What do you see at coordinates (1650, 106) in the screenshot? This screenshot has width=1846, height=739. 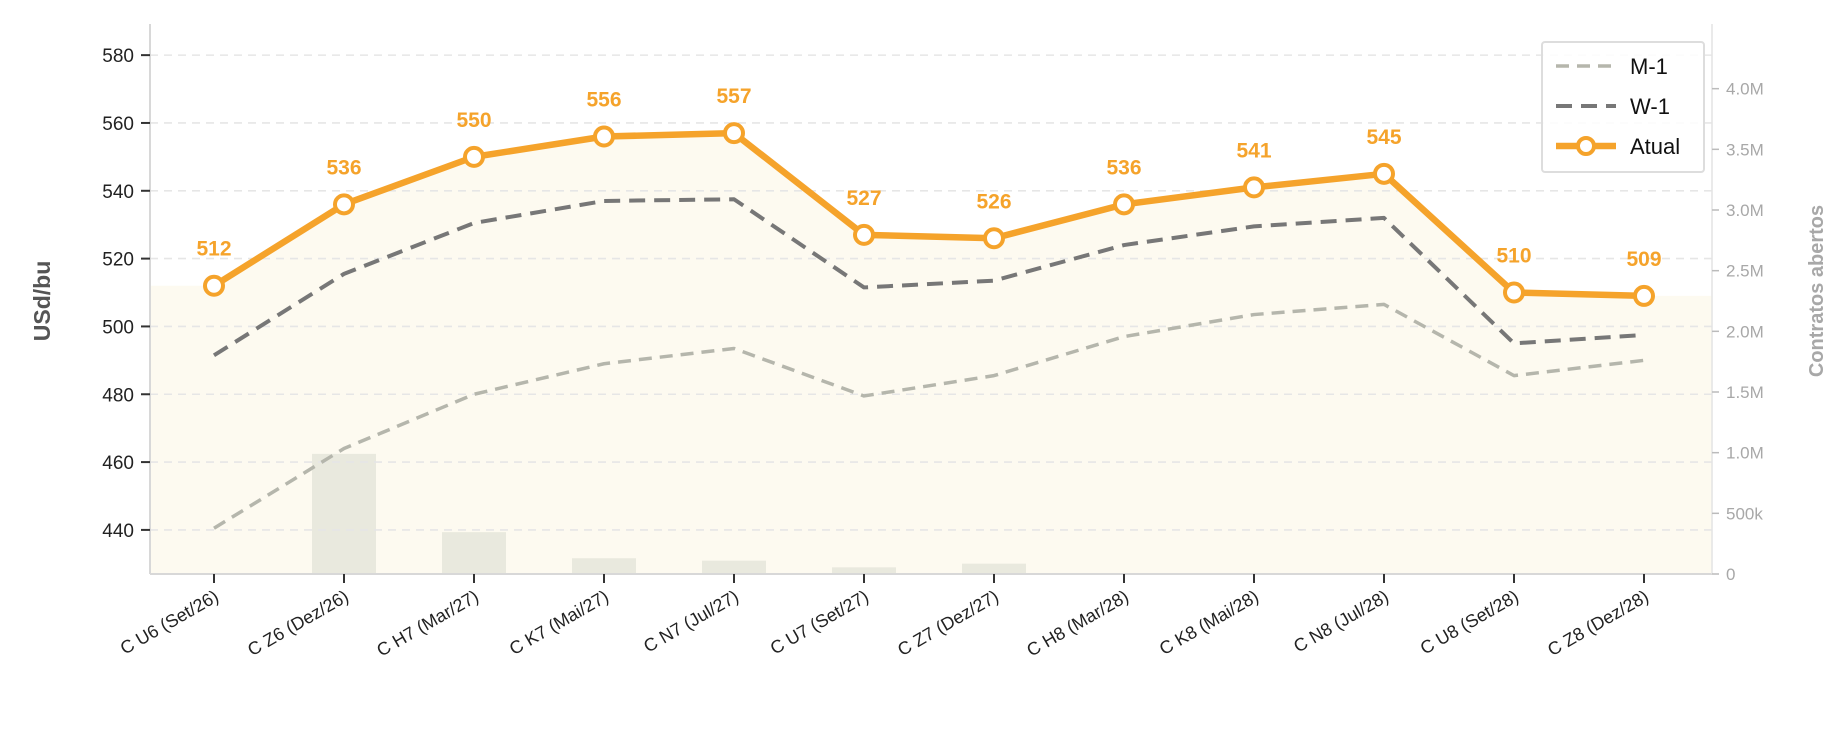 I see `legend-label: W-1` at bounding box center [1650, 106].